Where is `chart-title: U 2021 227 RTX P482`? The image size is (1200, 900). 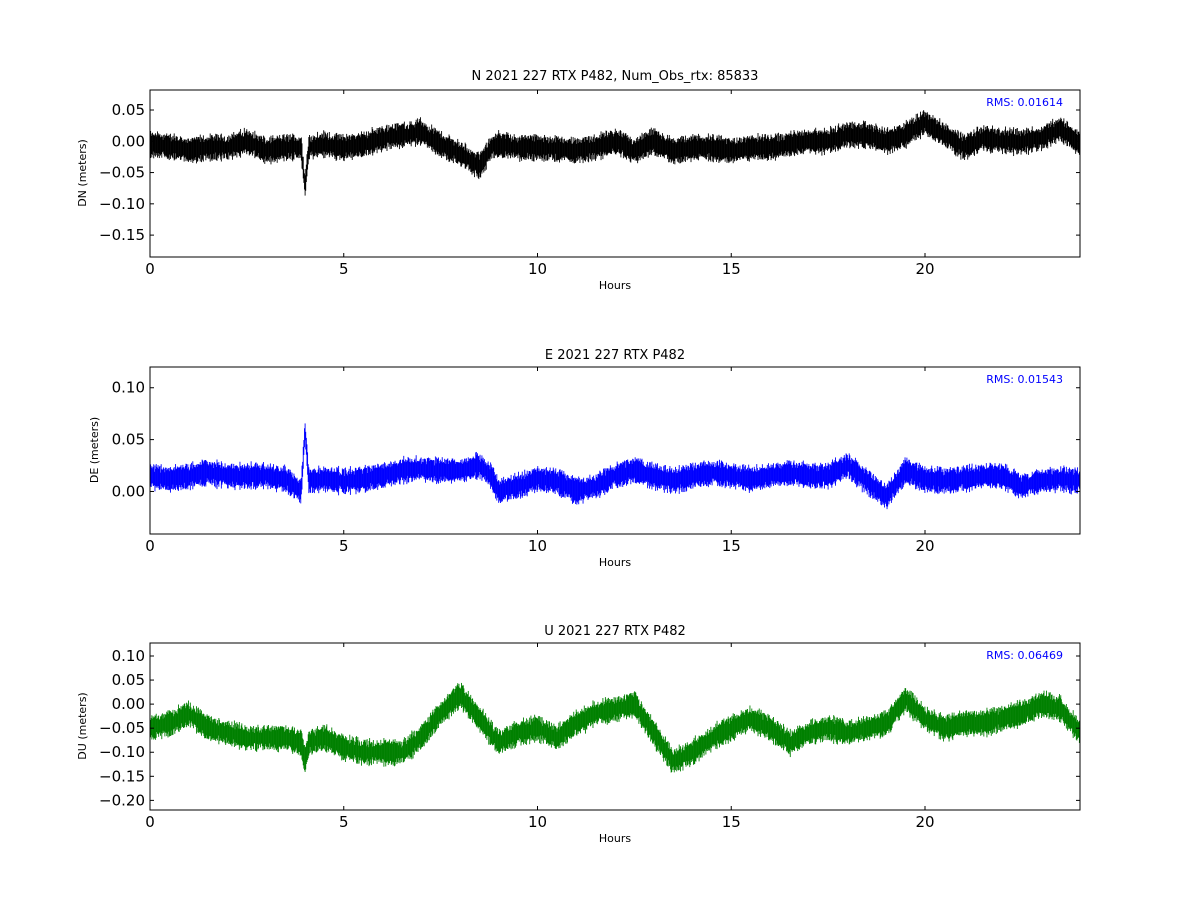 chart-title: U 2021 227 RTX P482 is located at coordinates (615, 631).